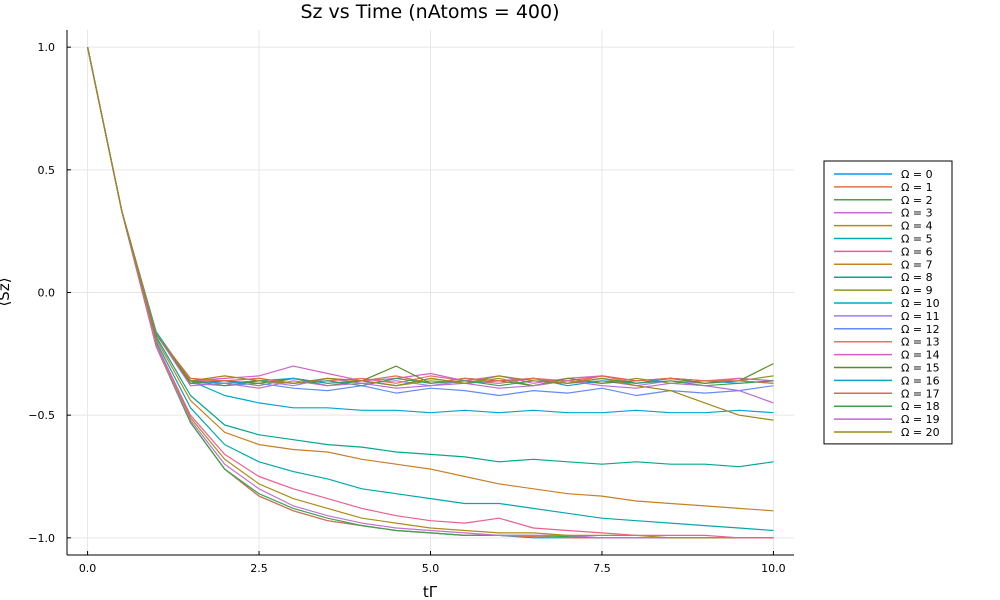 The image size is (1000, 600). I want to click on legend-label: Ω = 1, so click(917, 187).